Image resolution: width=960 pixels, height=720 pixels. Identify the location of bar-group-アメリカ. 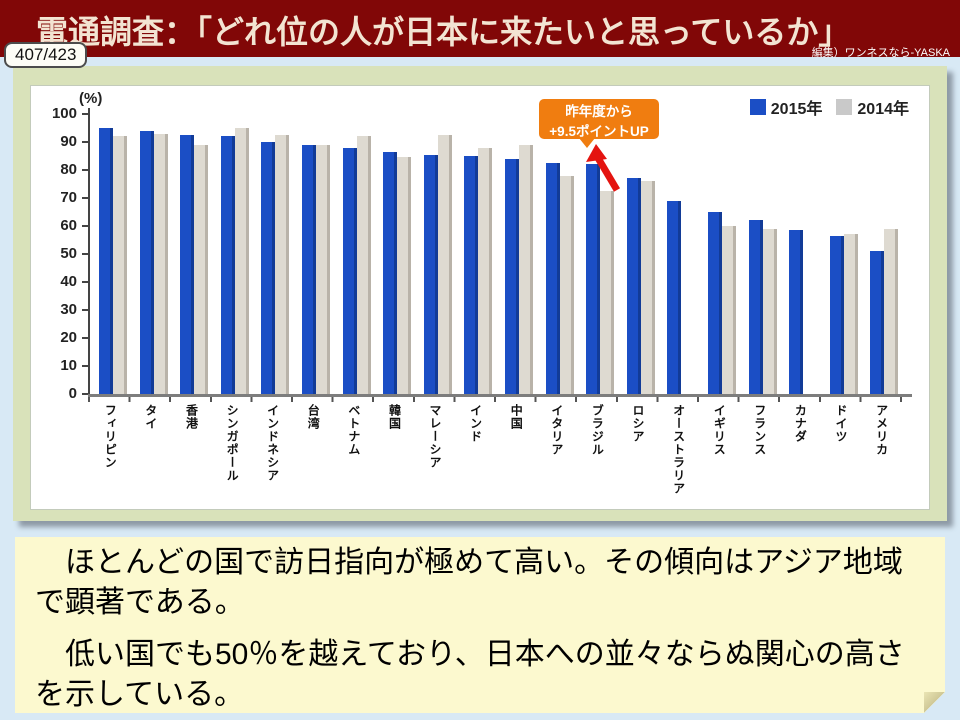
(881, 254).